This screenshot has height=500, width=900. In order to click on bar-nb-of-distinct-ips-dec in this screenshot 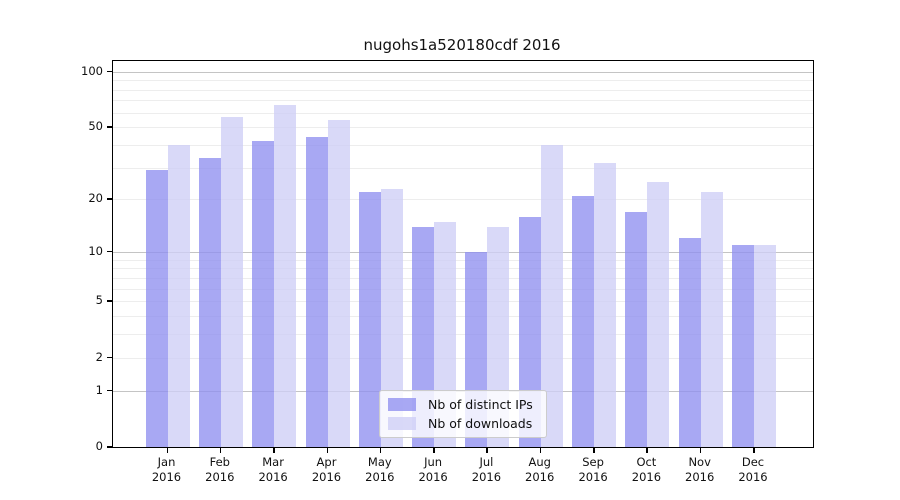, I will do `click(743, 345)`.